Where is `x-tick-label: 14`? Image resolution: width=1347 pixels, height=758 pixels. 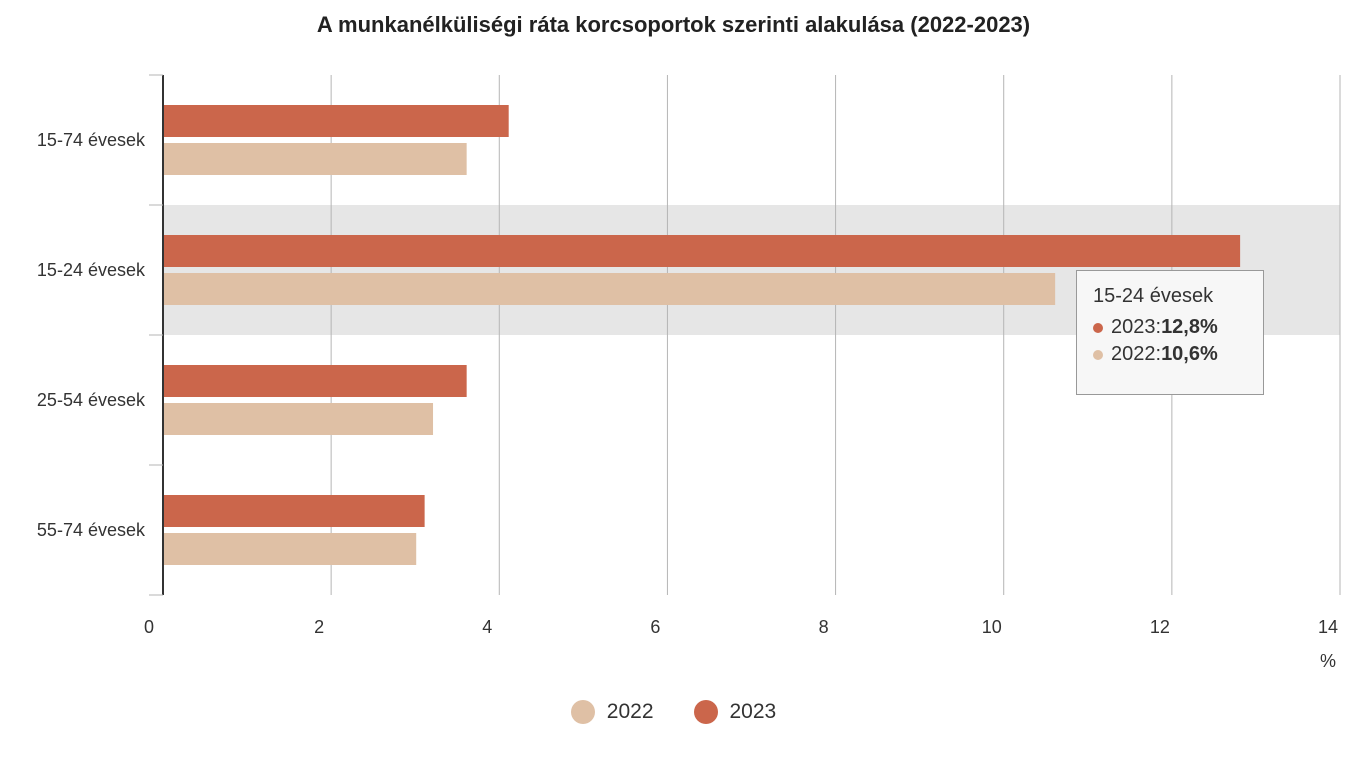 x-tick-label: 14 is located at coordinates (1328, 627).